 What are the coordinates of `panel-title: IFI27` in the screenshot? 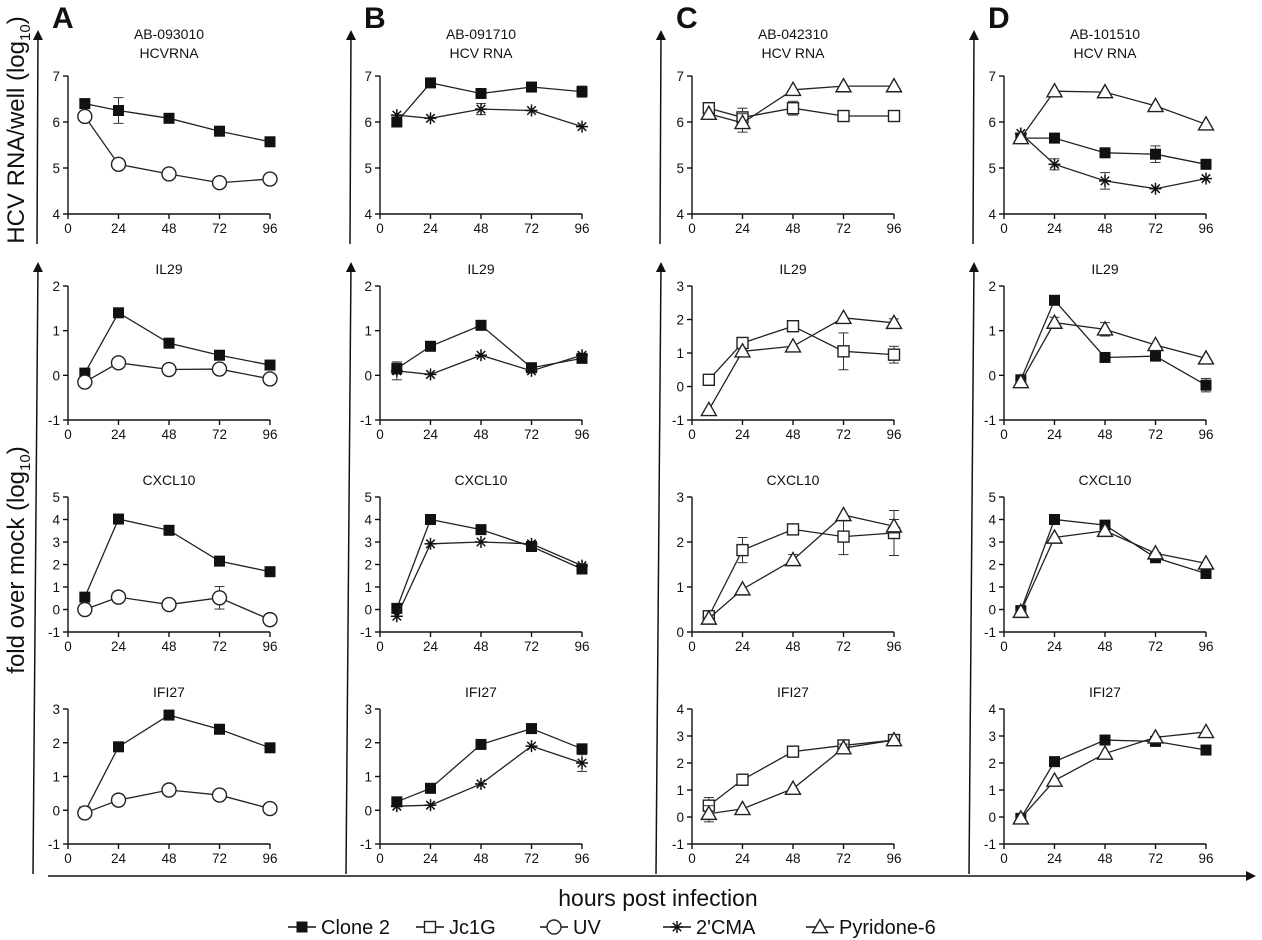 It's located at (481, 692).